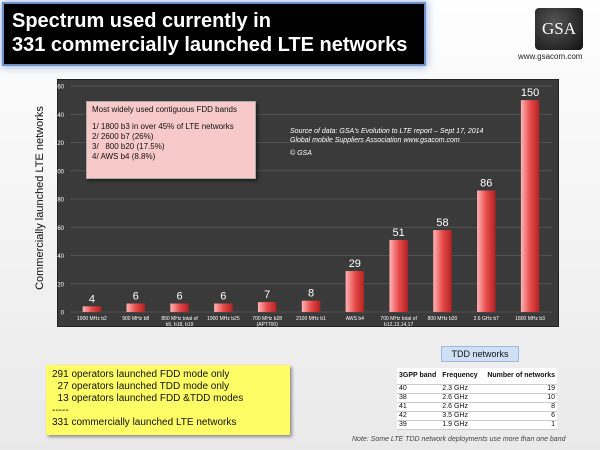 This screenshot has width=600, height=450. Describe the element at coordinates (519, 389) in the screenshot. I see `tdd-count: 19` at that location.